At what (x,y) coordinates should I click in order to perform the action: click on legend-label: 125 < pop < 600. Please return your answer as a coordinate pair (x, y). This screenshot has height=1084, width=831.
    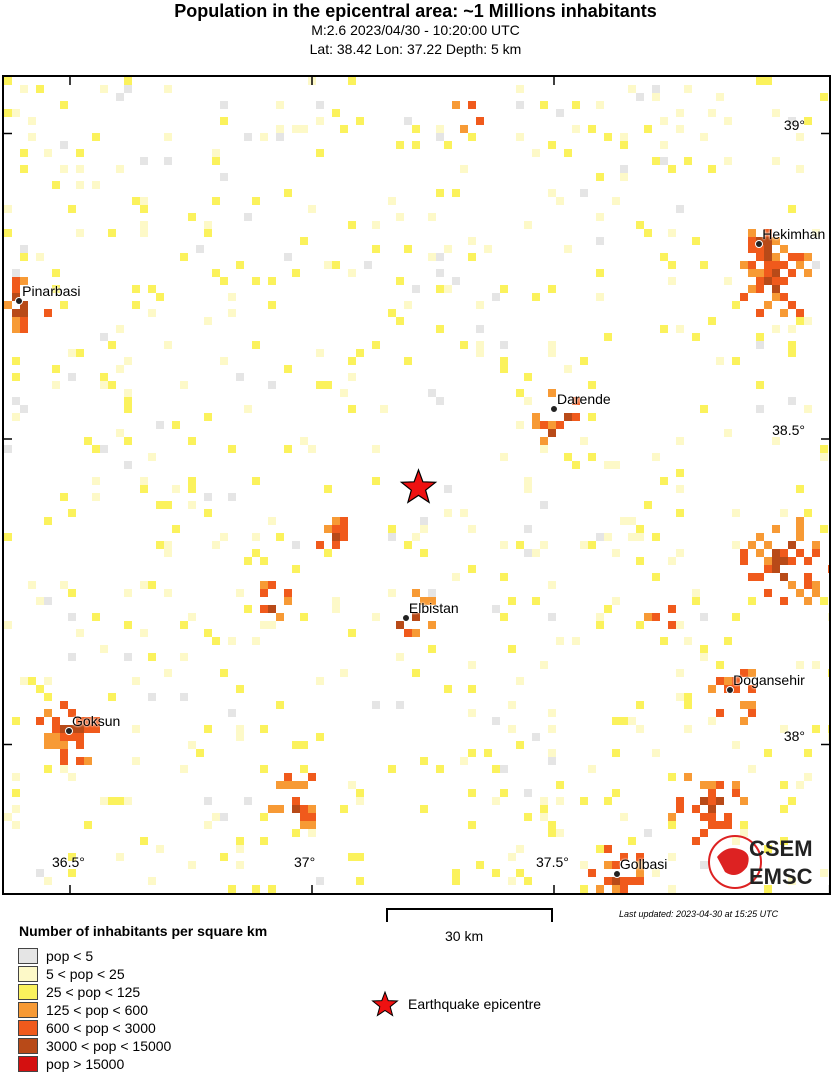
    Looking at the image, I should click on (97, 1009).